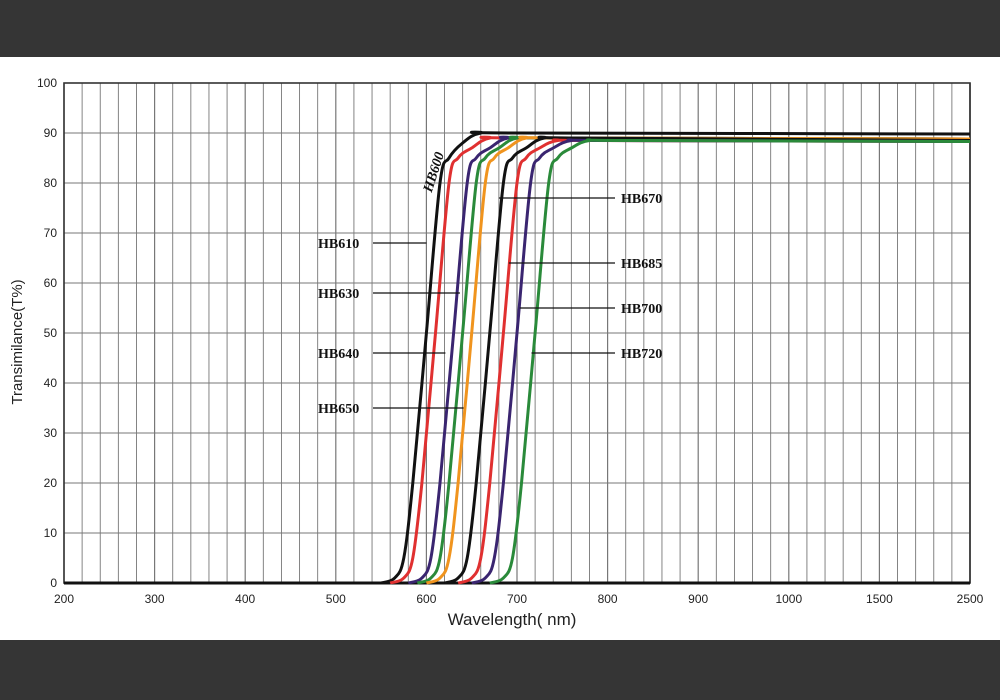 The image size is (1000, 700). What do you see at coordinates (338, 294) in the screenshot?
I see `callout-hb630: HB630` at bounding box center [338, 294].